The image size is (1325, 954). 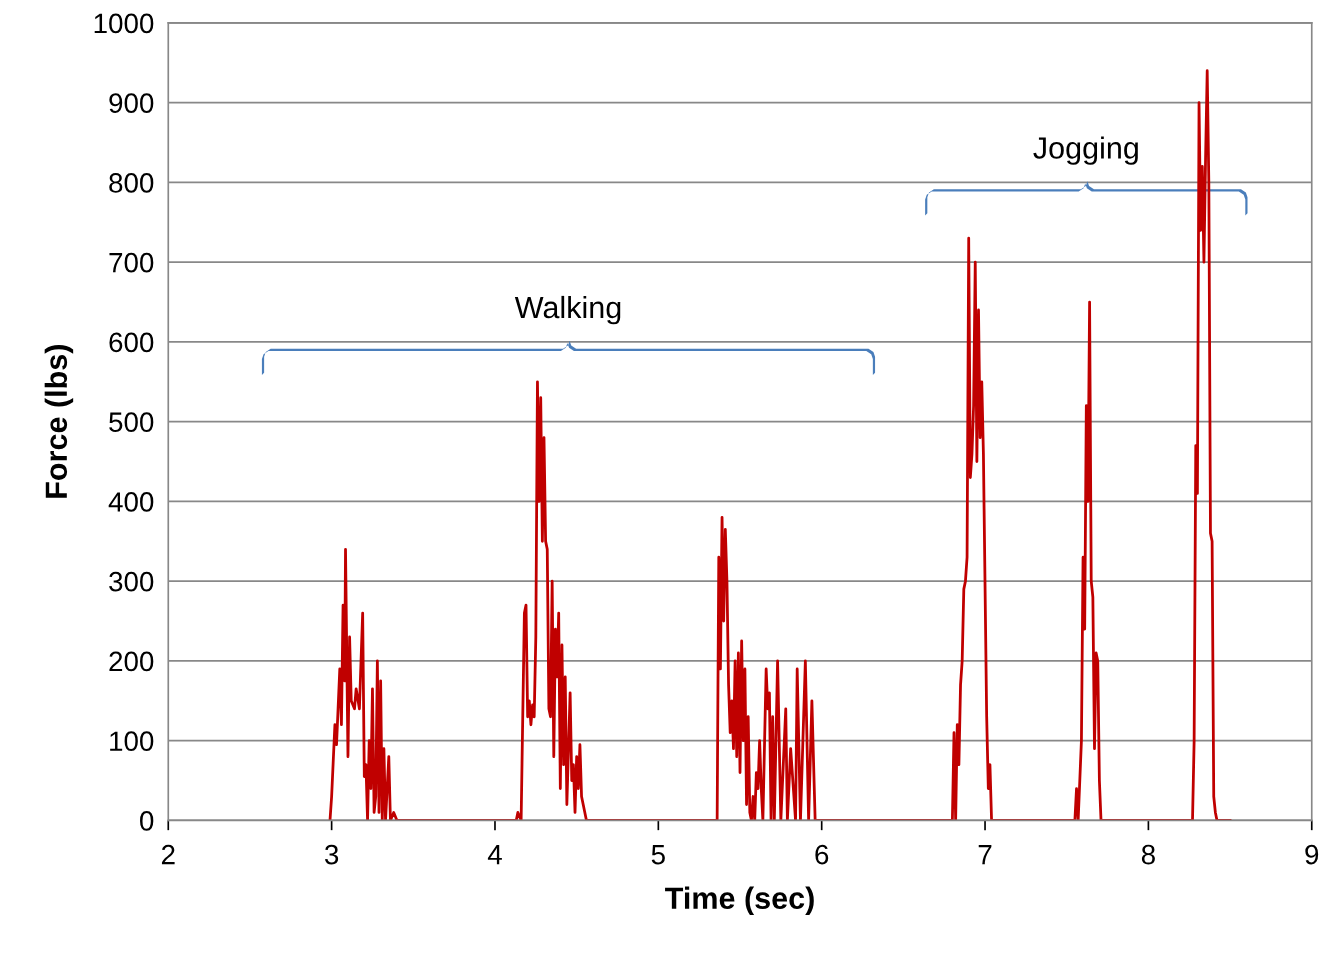 I want to click on y-tick-label: 500, so click(x=131, y=422).